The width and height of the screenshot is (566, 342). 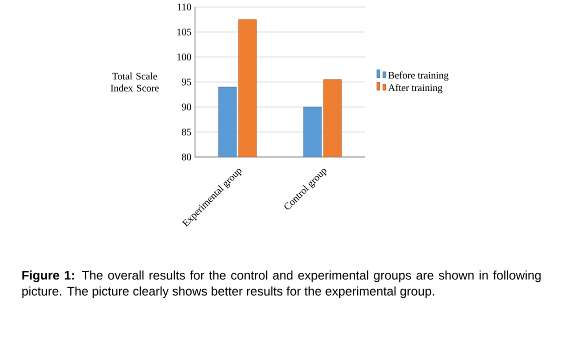 I want to click on y-tick-label: 110, so click(x=185, y=7).